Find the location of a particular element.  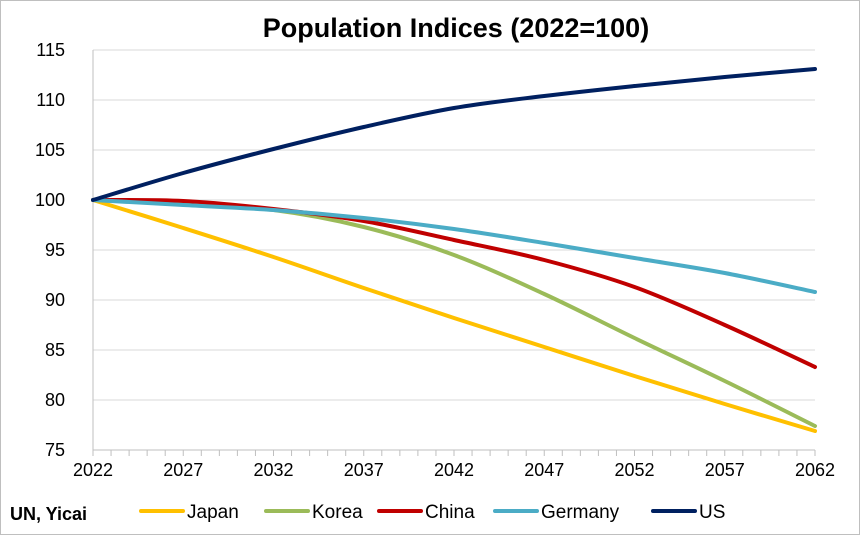

x-tick-label: 2042 is located at coordinates (454, 470).